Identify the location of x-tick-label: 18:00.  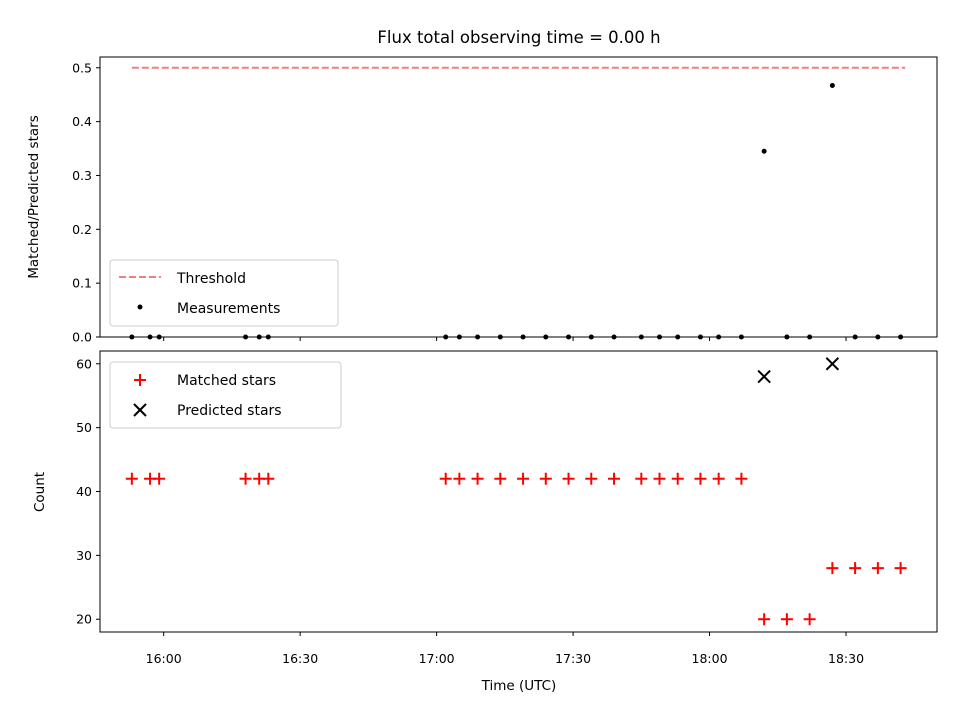
(710, 658).